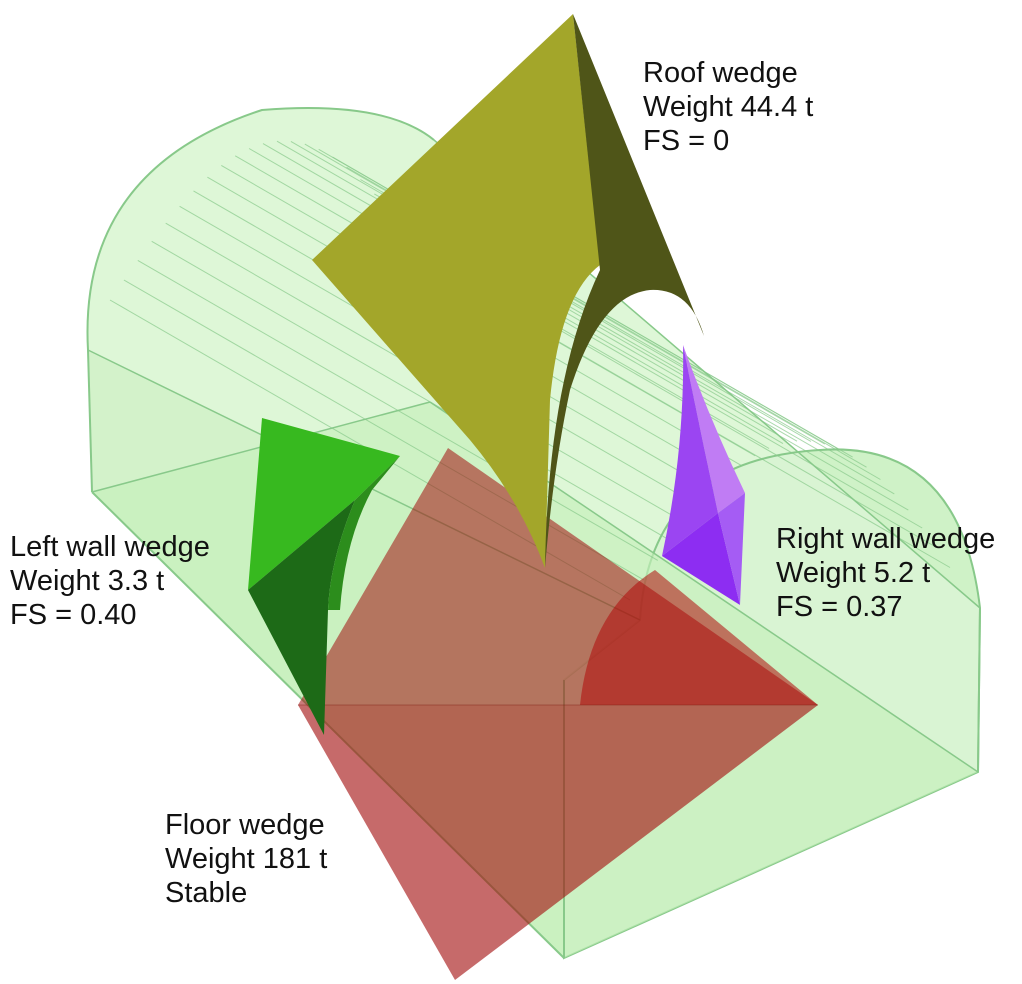  Describe the element at coordinates (364, 533) in the screenshot. I see `left-wall-wedge-mid-face` at that location.